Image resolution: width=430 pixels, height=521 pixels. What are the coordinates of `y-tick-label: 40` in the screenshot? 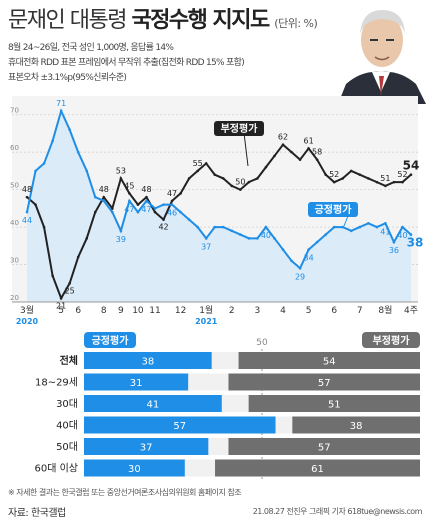 It's located at (14, 223).